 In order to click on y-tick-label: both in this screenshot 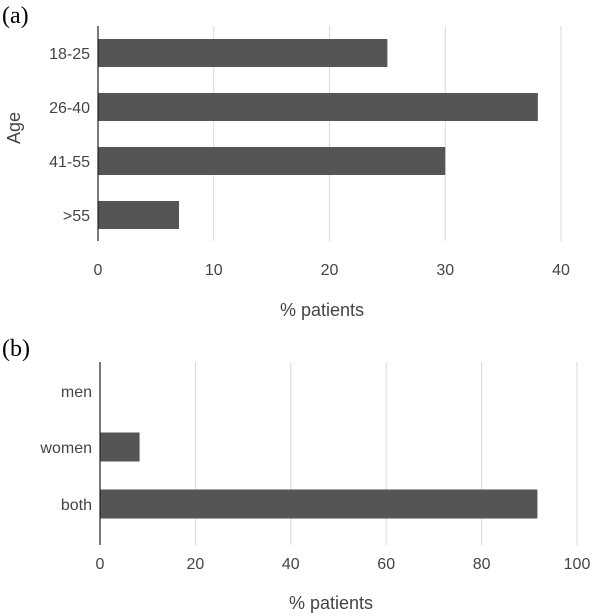, I will do `click(76, 505)`.